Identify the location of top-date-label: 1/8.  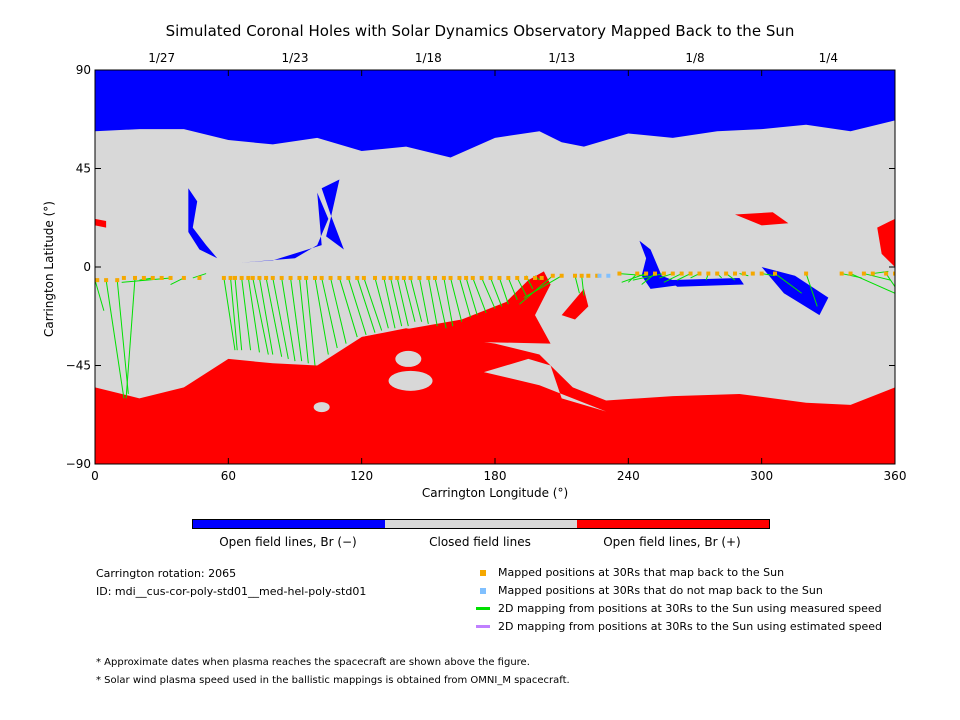
(694, 58).